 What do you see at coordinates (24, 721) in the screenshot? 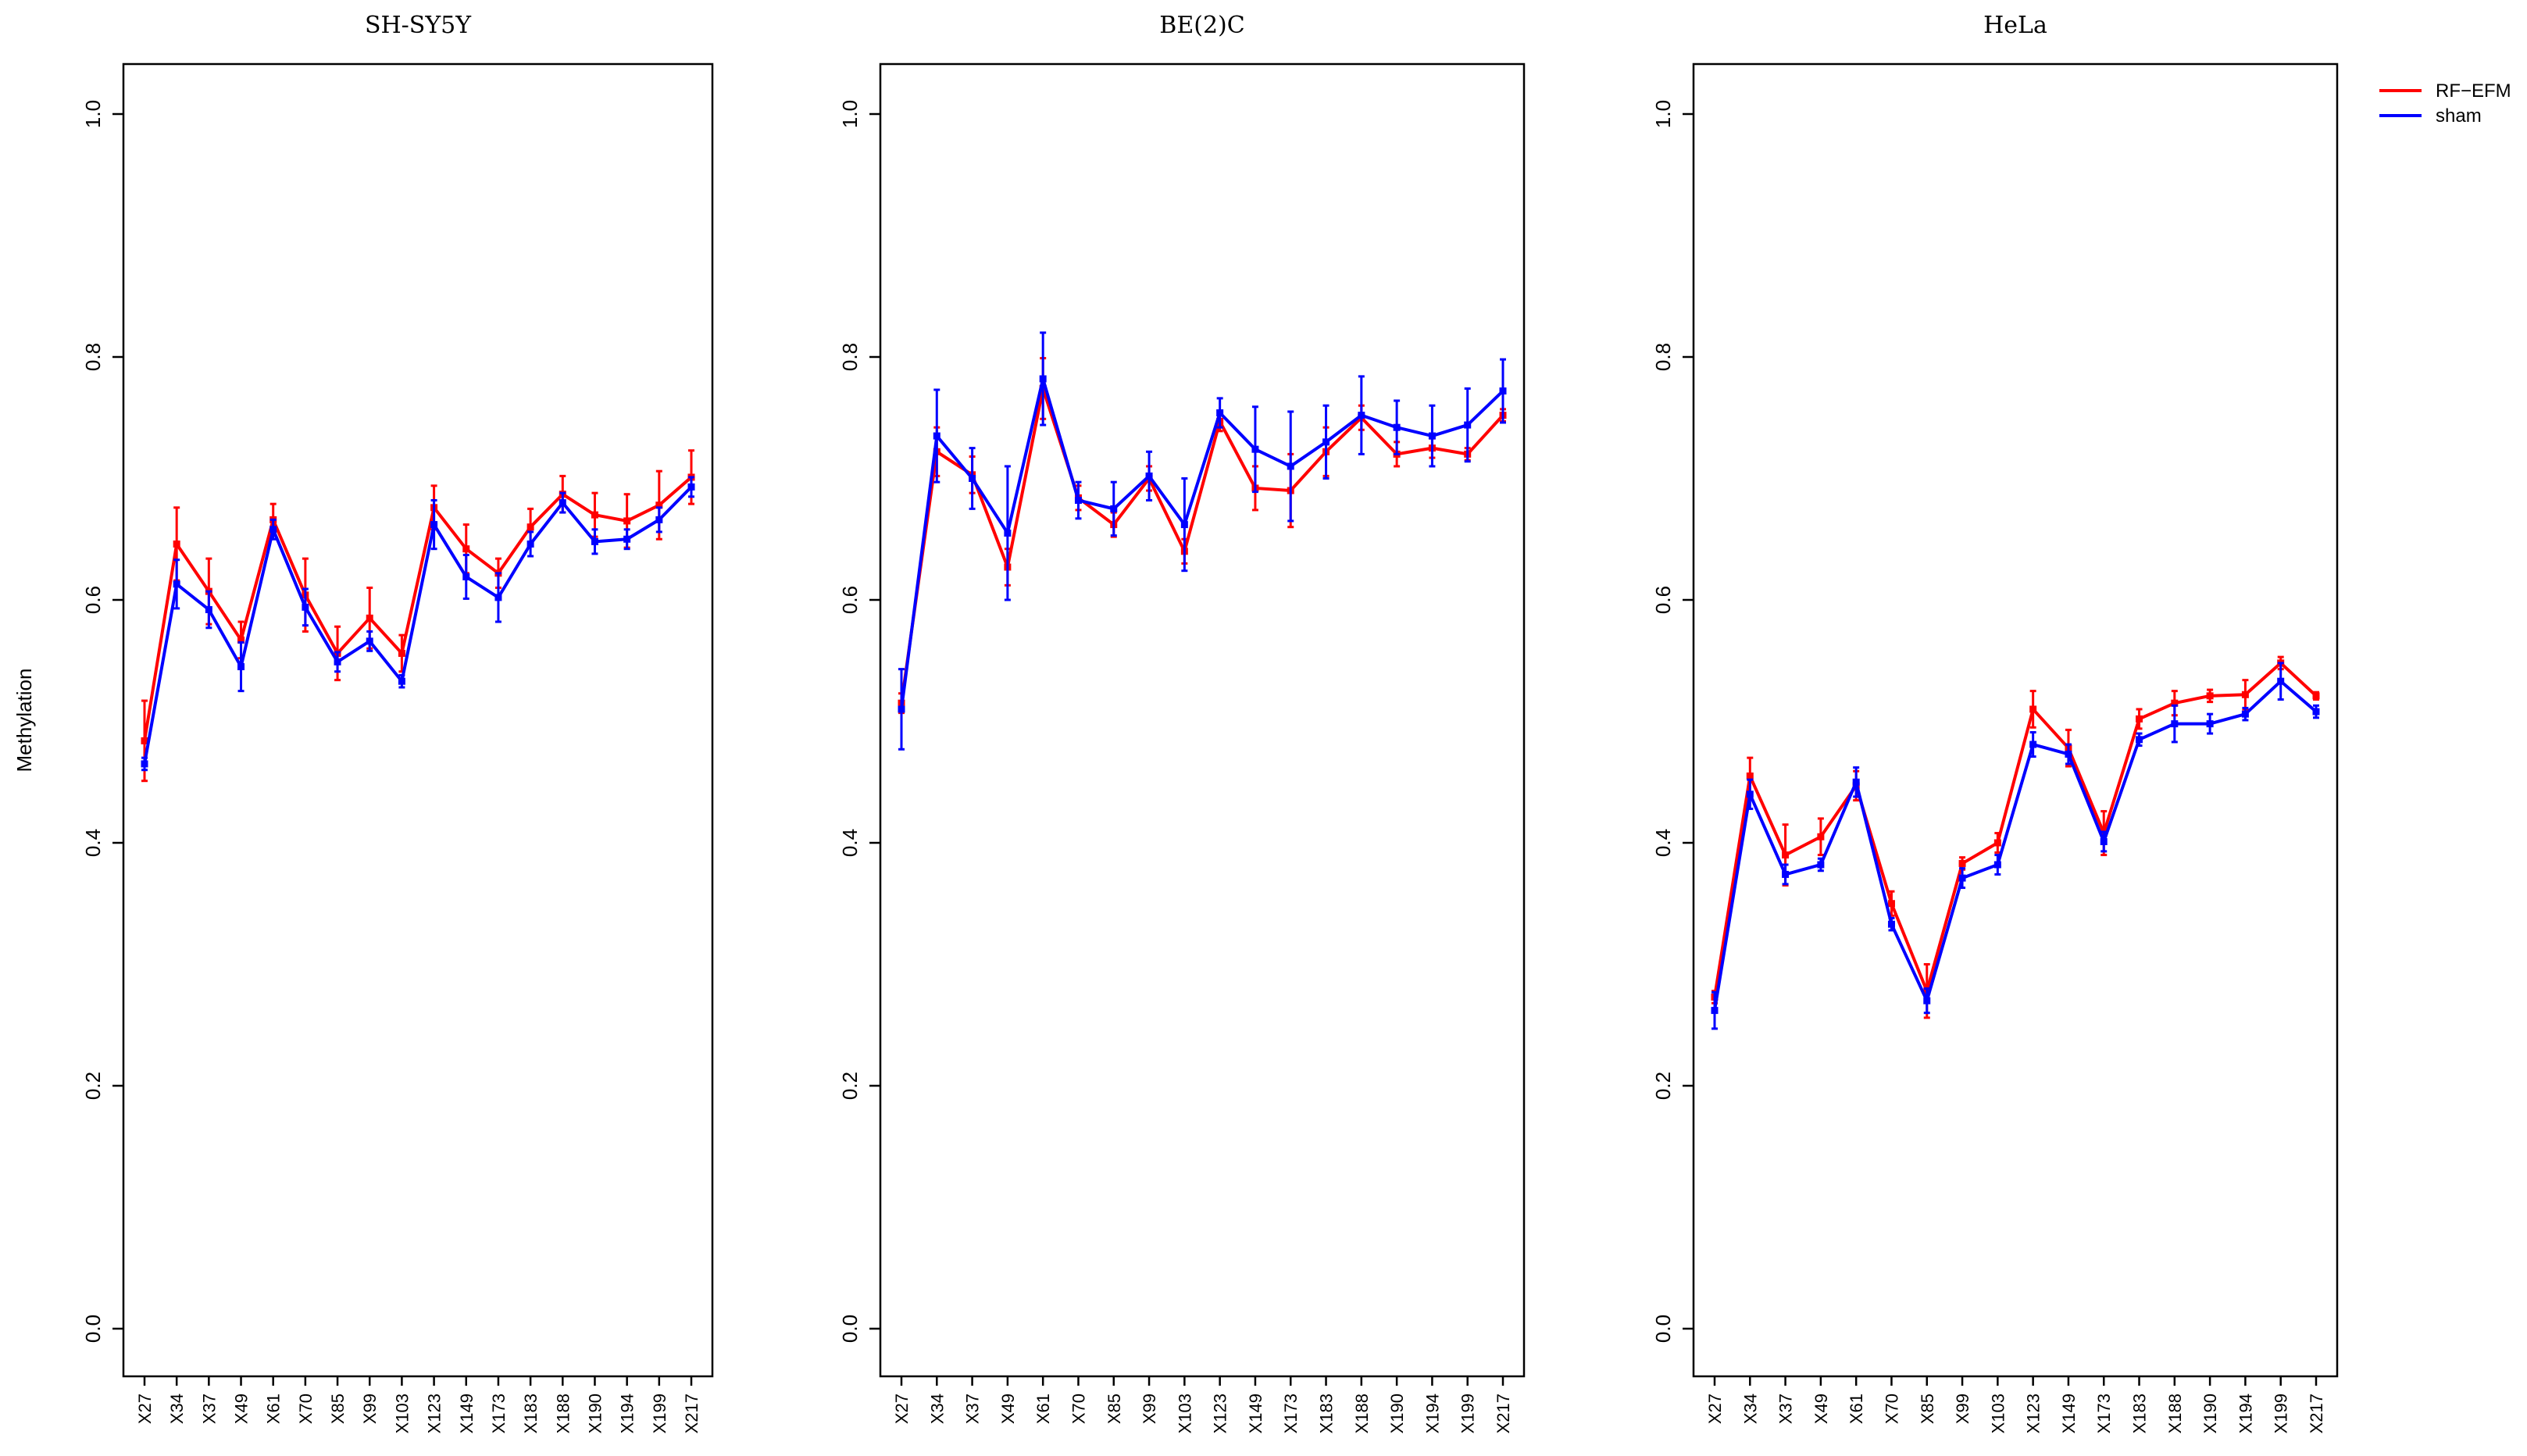
I see `y-axis-label: Methylation` at bounding box center [24, 721].